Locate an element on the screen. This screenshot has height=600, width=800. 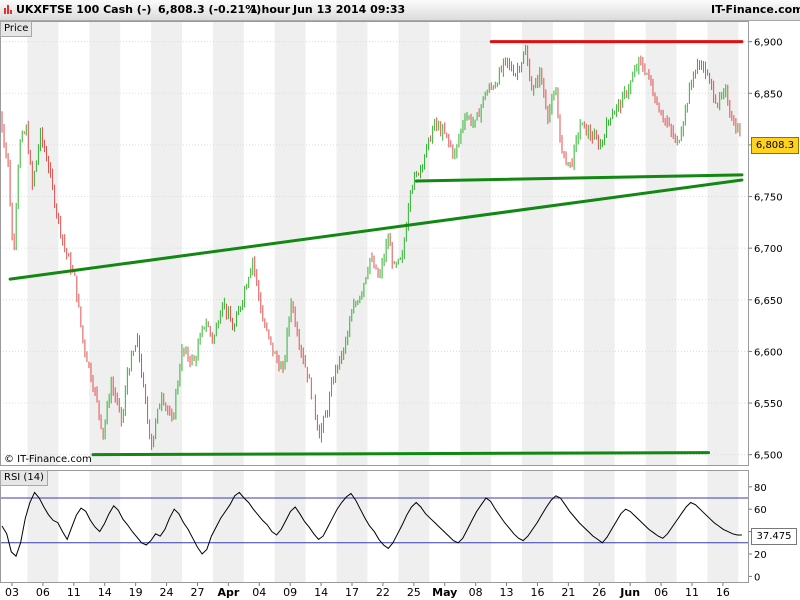
rsi-value-tag: 37.475 is located at coordinates (774, 536).